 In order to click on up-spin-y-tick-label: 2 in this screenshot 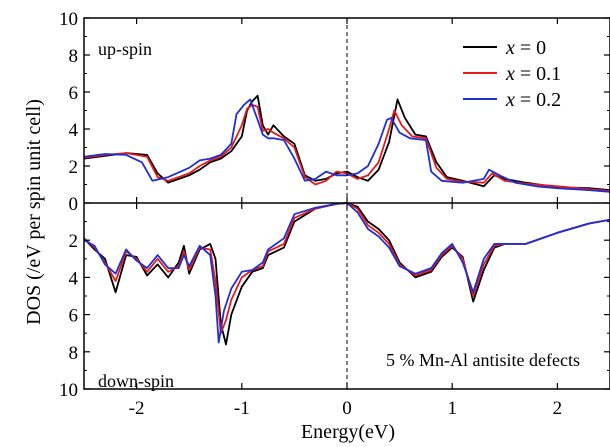, I will do `click(74, 167)`.